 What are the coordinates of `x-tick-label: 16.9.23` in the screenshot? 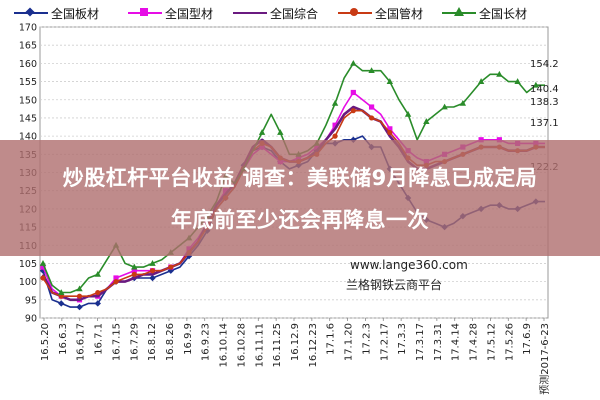 It's located at (206, 342).